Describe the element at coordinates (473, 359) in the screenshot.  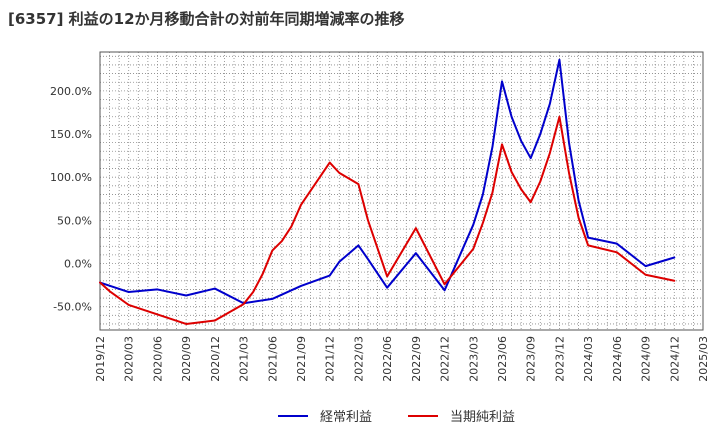
I see `x-tick-label: 2023/03` at that location.